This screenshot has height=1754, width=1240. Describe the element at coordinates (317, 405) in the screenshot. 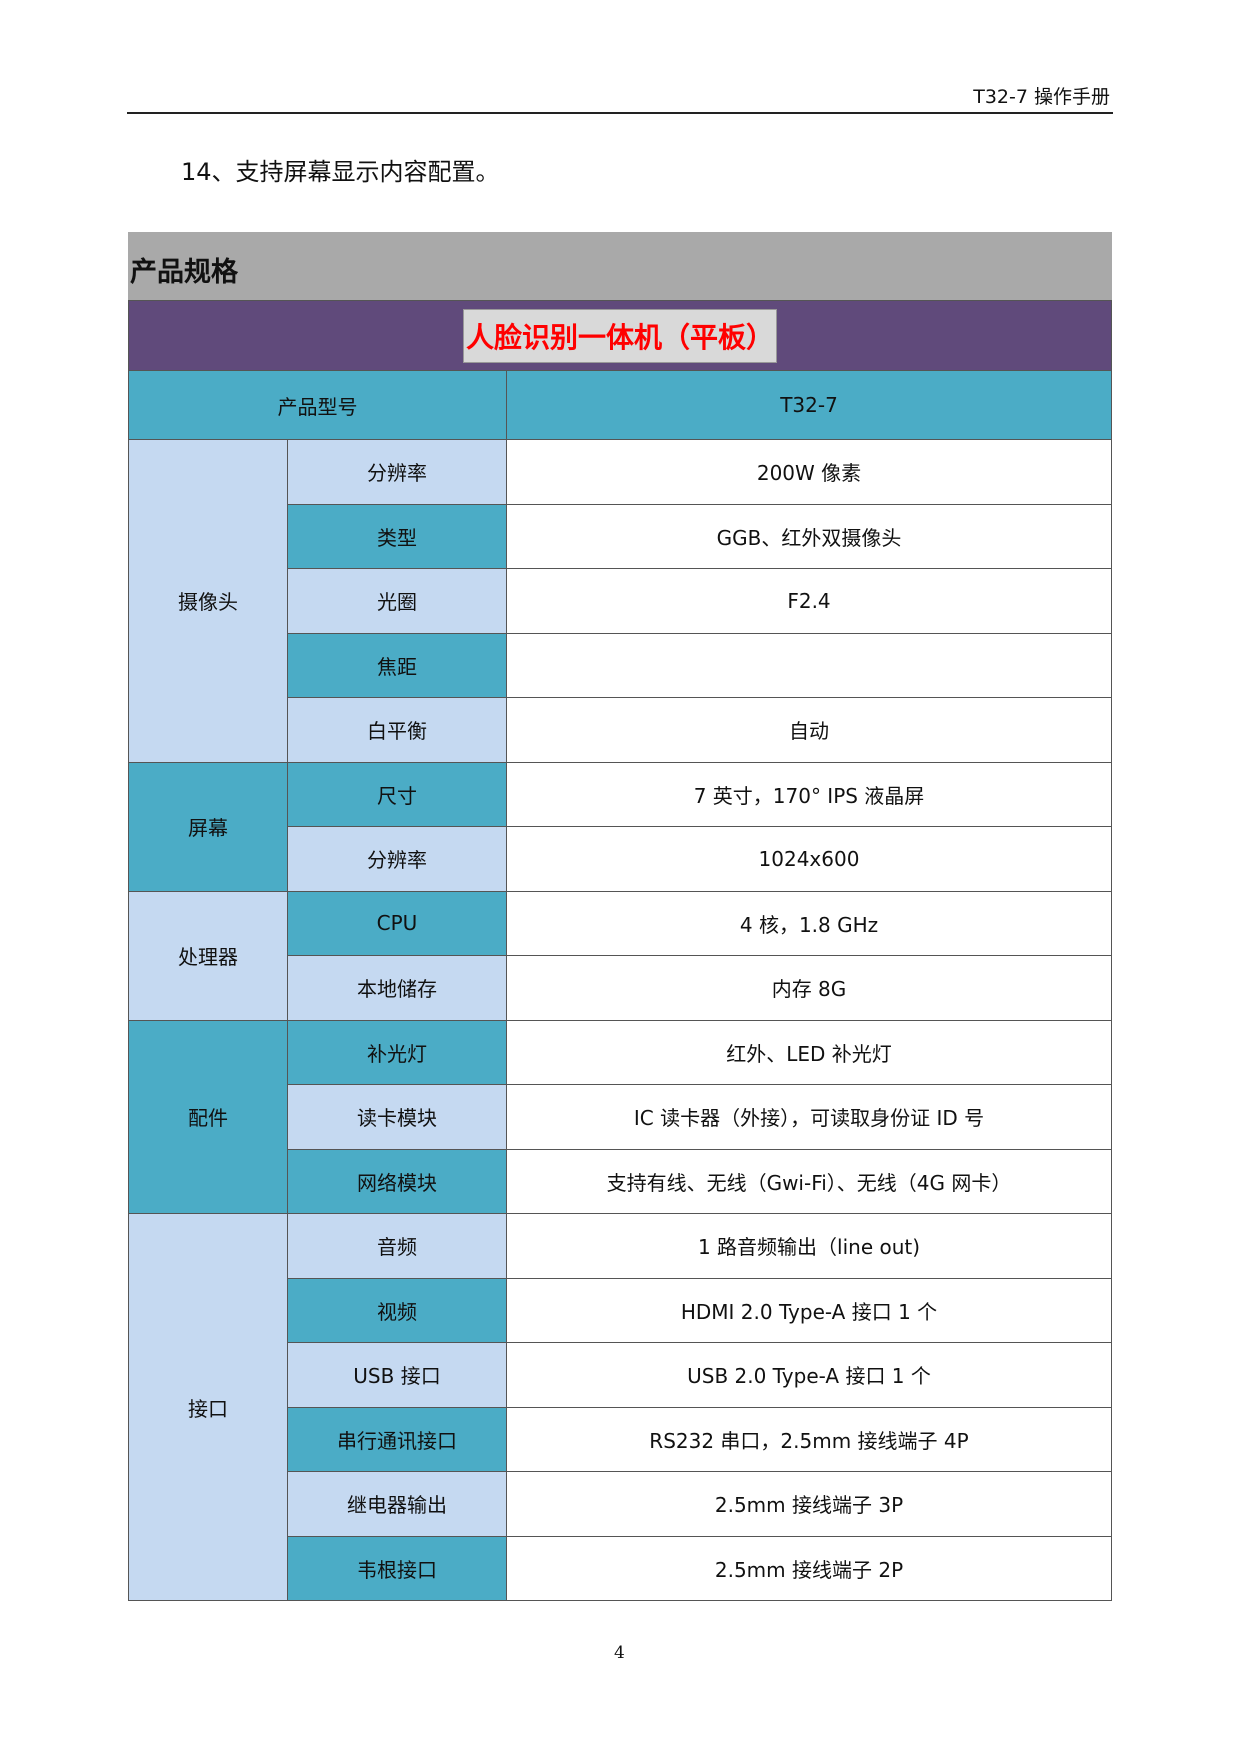

I see `model-label: 产品型号` at that location.